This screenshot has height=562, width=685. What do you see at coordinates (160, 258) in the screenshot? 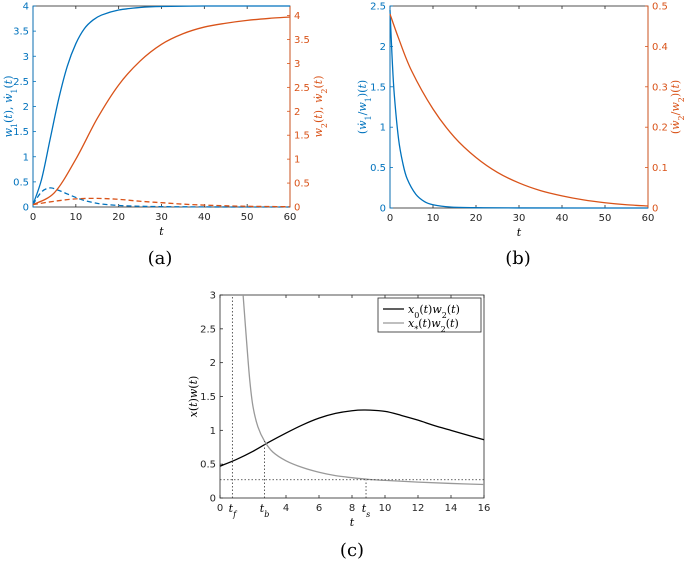
I see `panel-caption: (a)` at bounding box center [160, 258].